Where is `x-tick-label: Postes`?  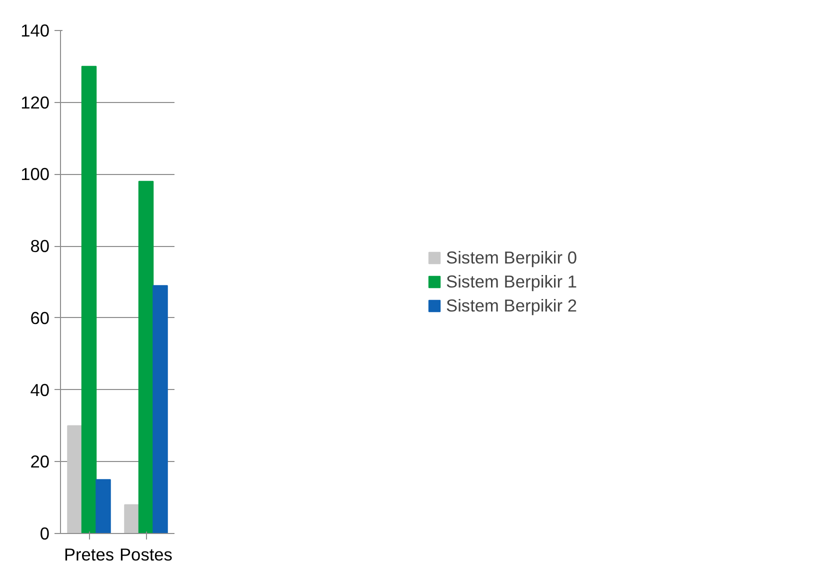
x-tick-label: Postes is located at coordinates (146, 554).